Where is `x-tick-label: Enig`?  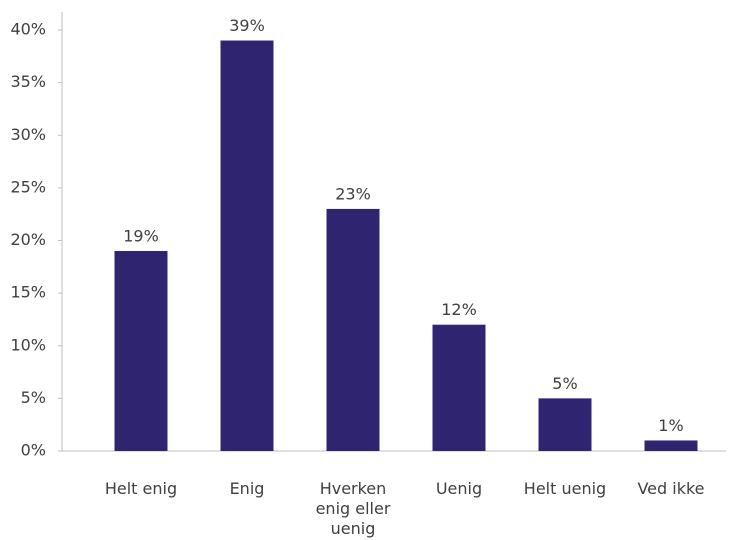 x-tick-label: Enig is located at coordinates (247, 488).